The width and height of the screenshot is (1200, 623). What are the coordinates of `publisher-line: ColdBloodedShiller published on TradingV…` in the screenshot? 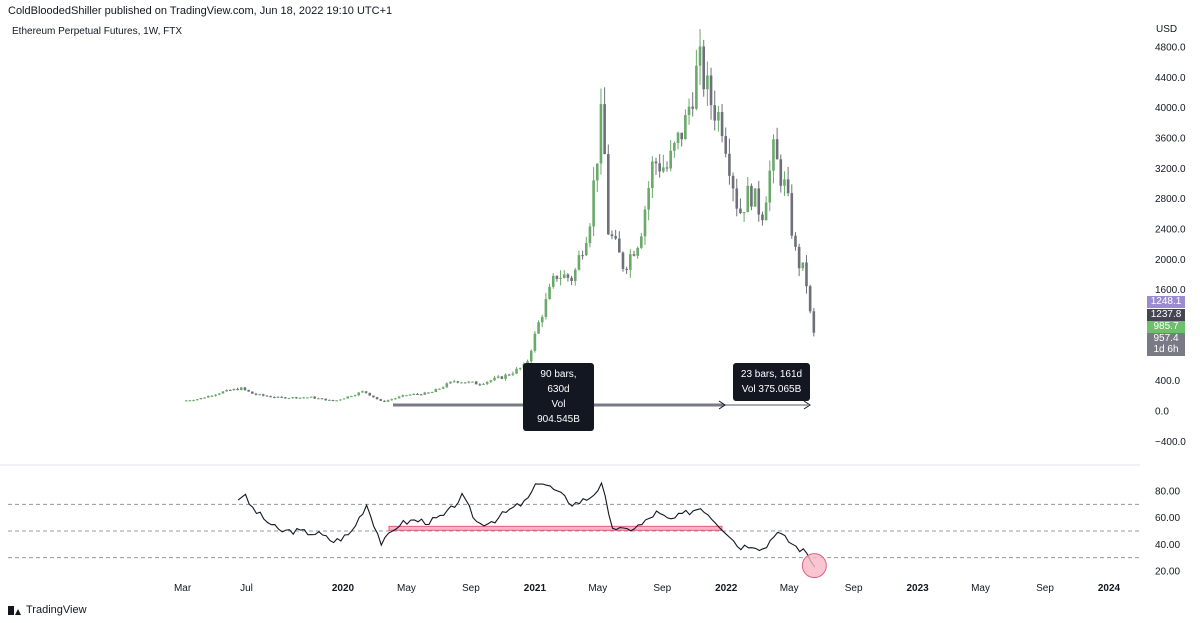 It's located at (200, 11).